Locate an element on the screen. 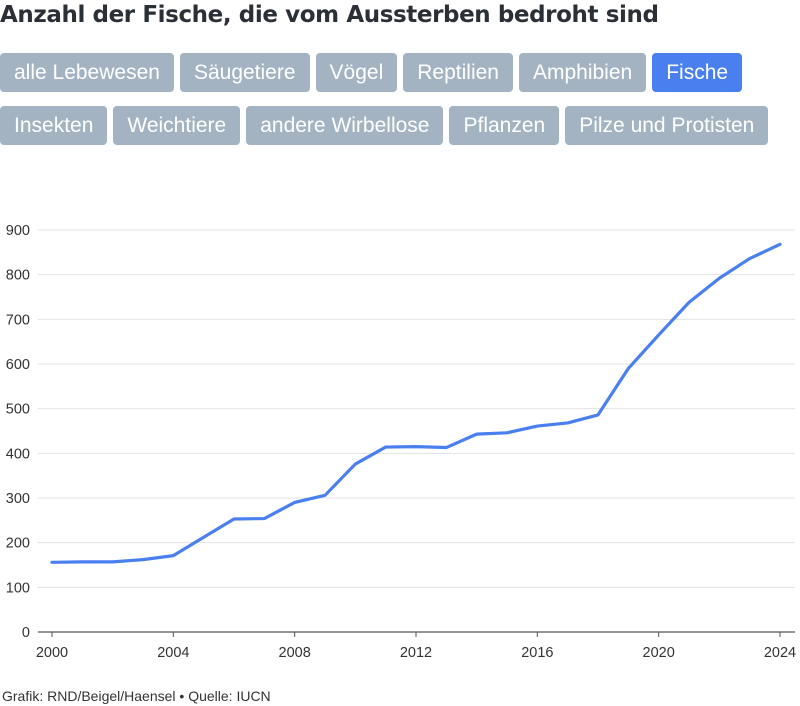 This screenshot has width=800, height=706. x-tick-label: 2024 is located at coordinates (780, 653).